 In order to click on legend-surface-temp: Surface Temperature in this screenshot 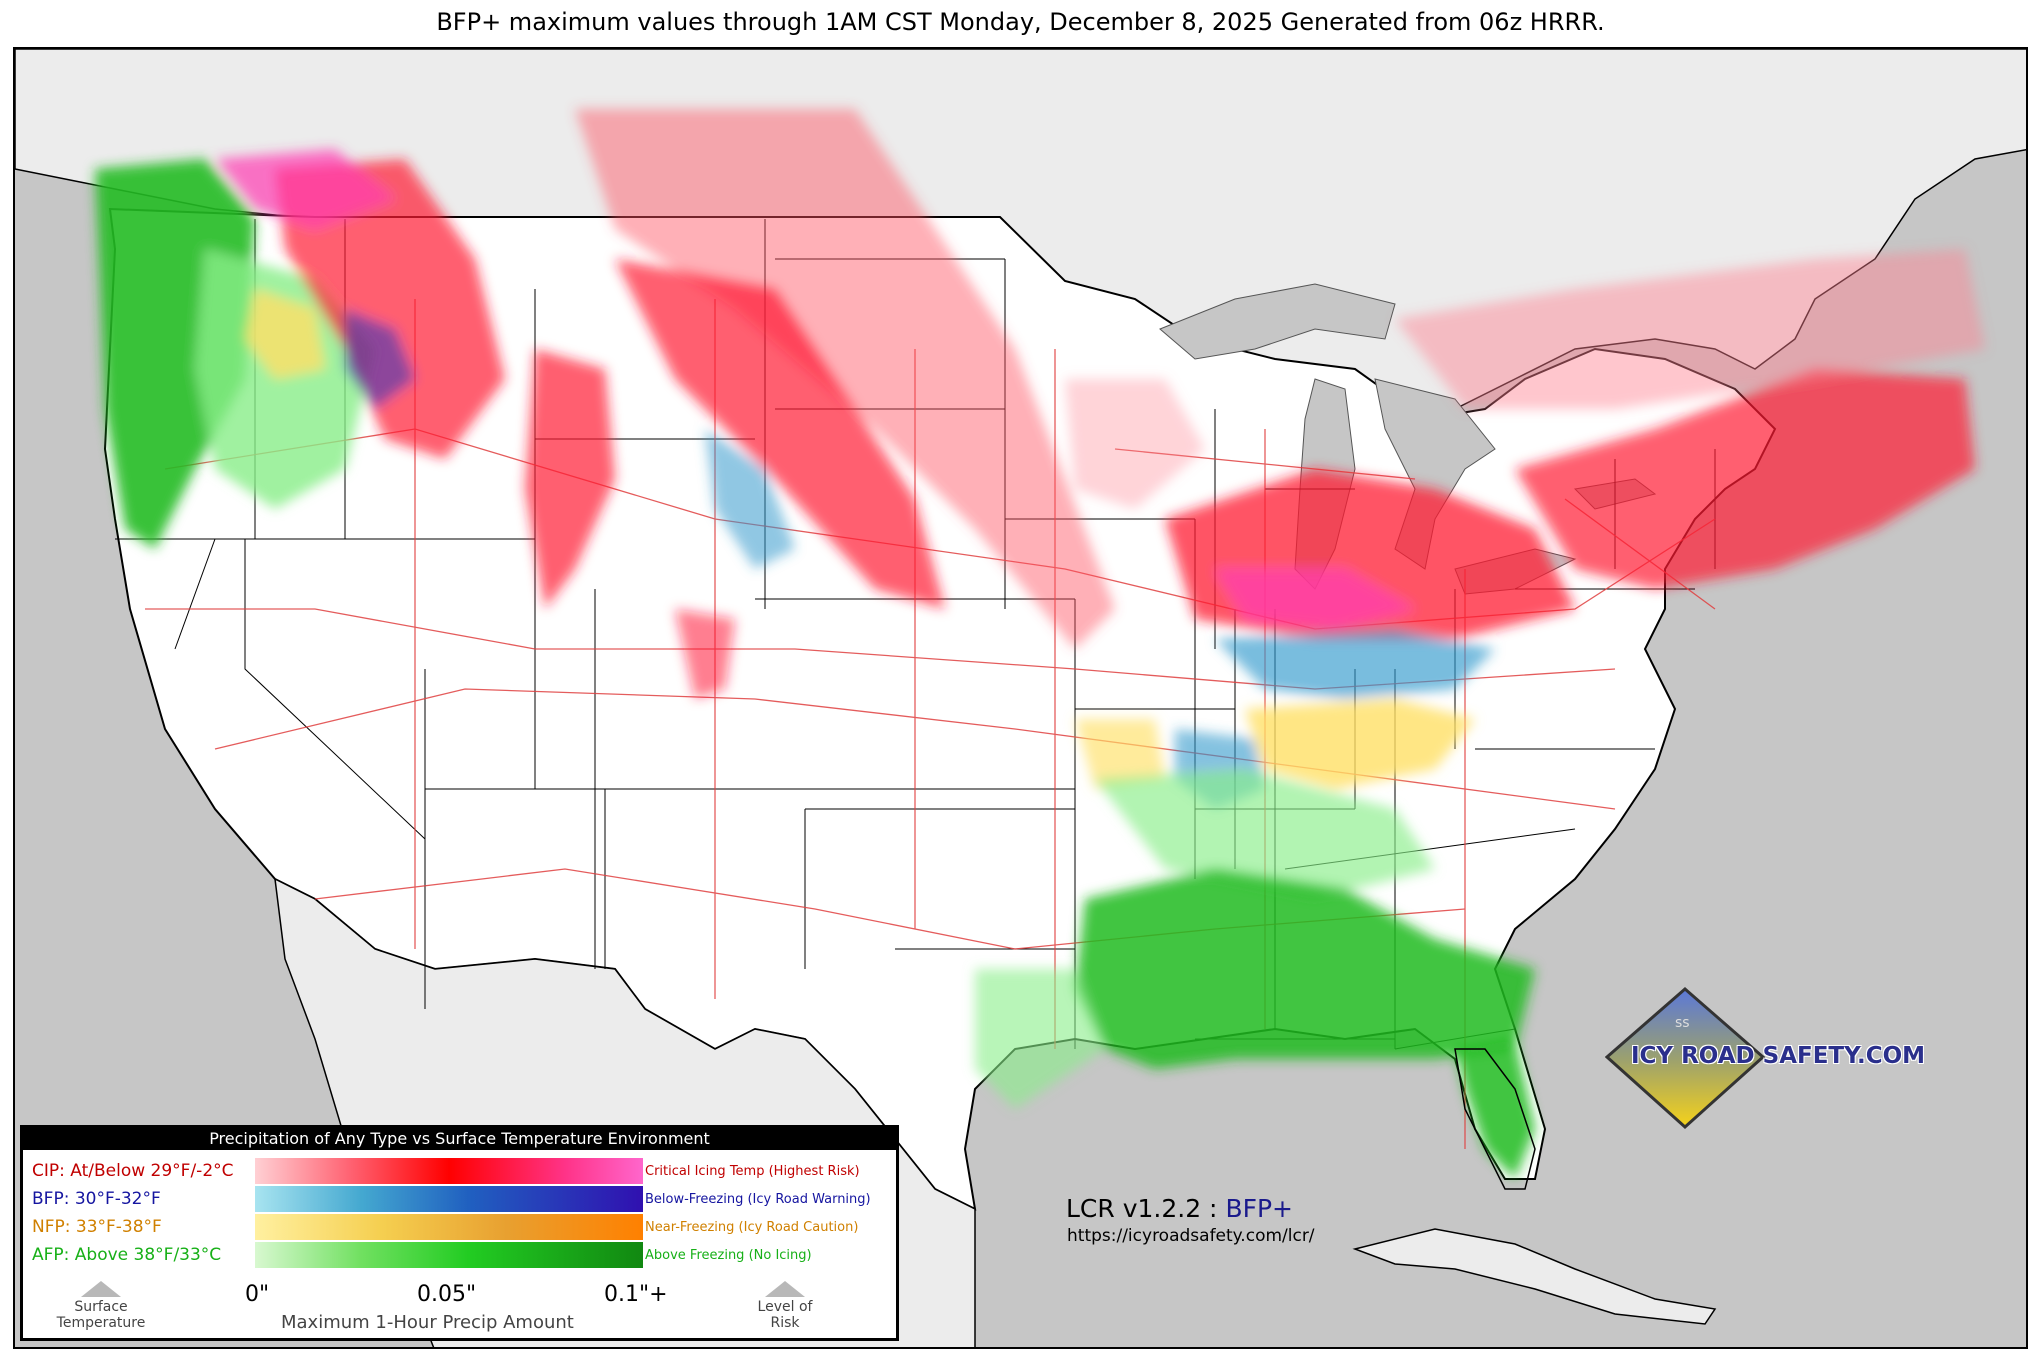, I will do `click(101, 1306)`.